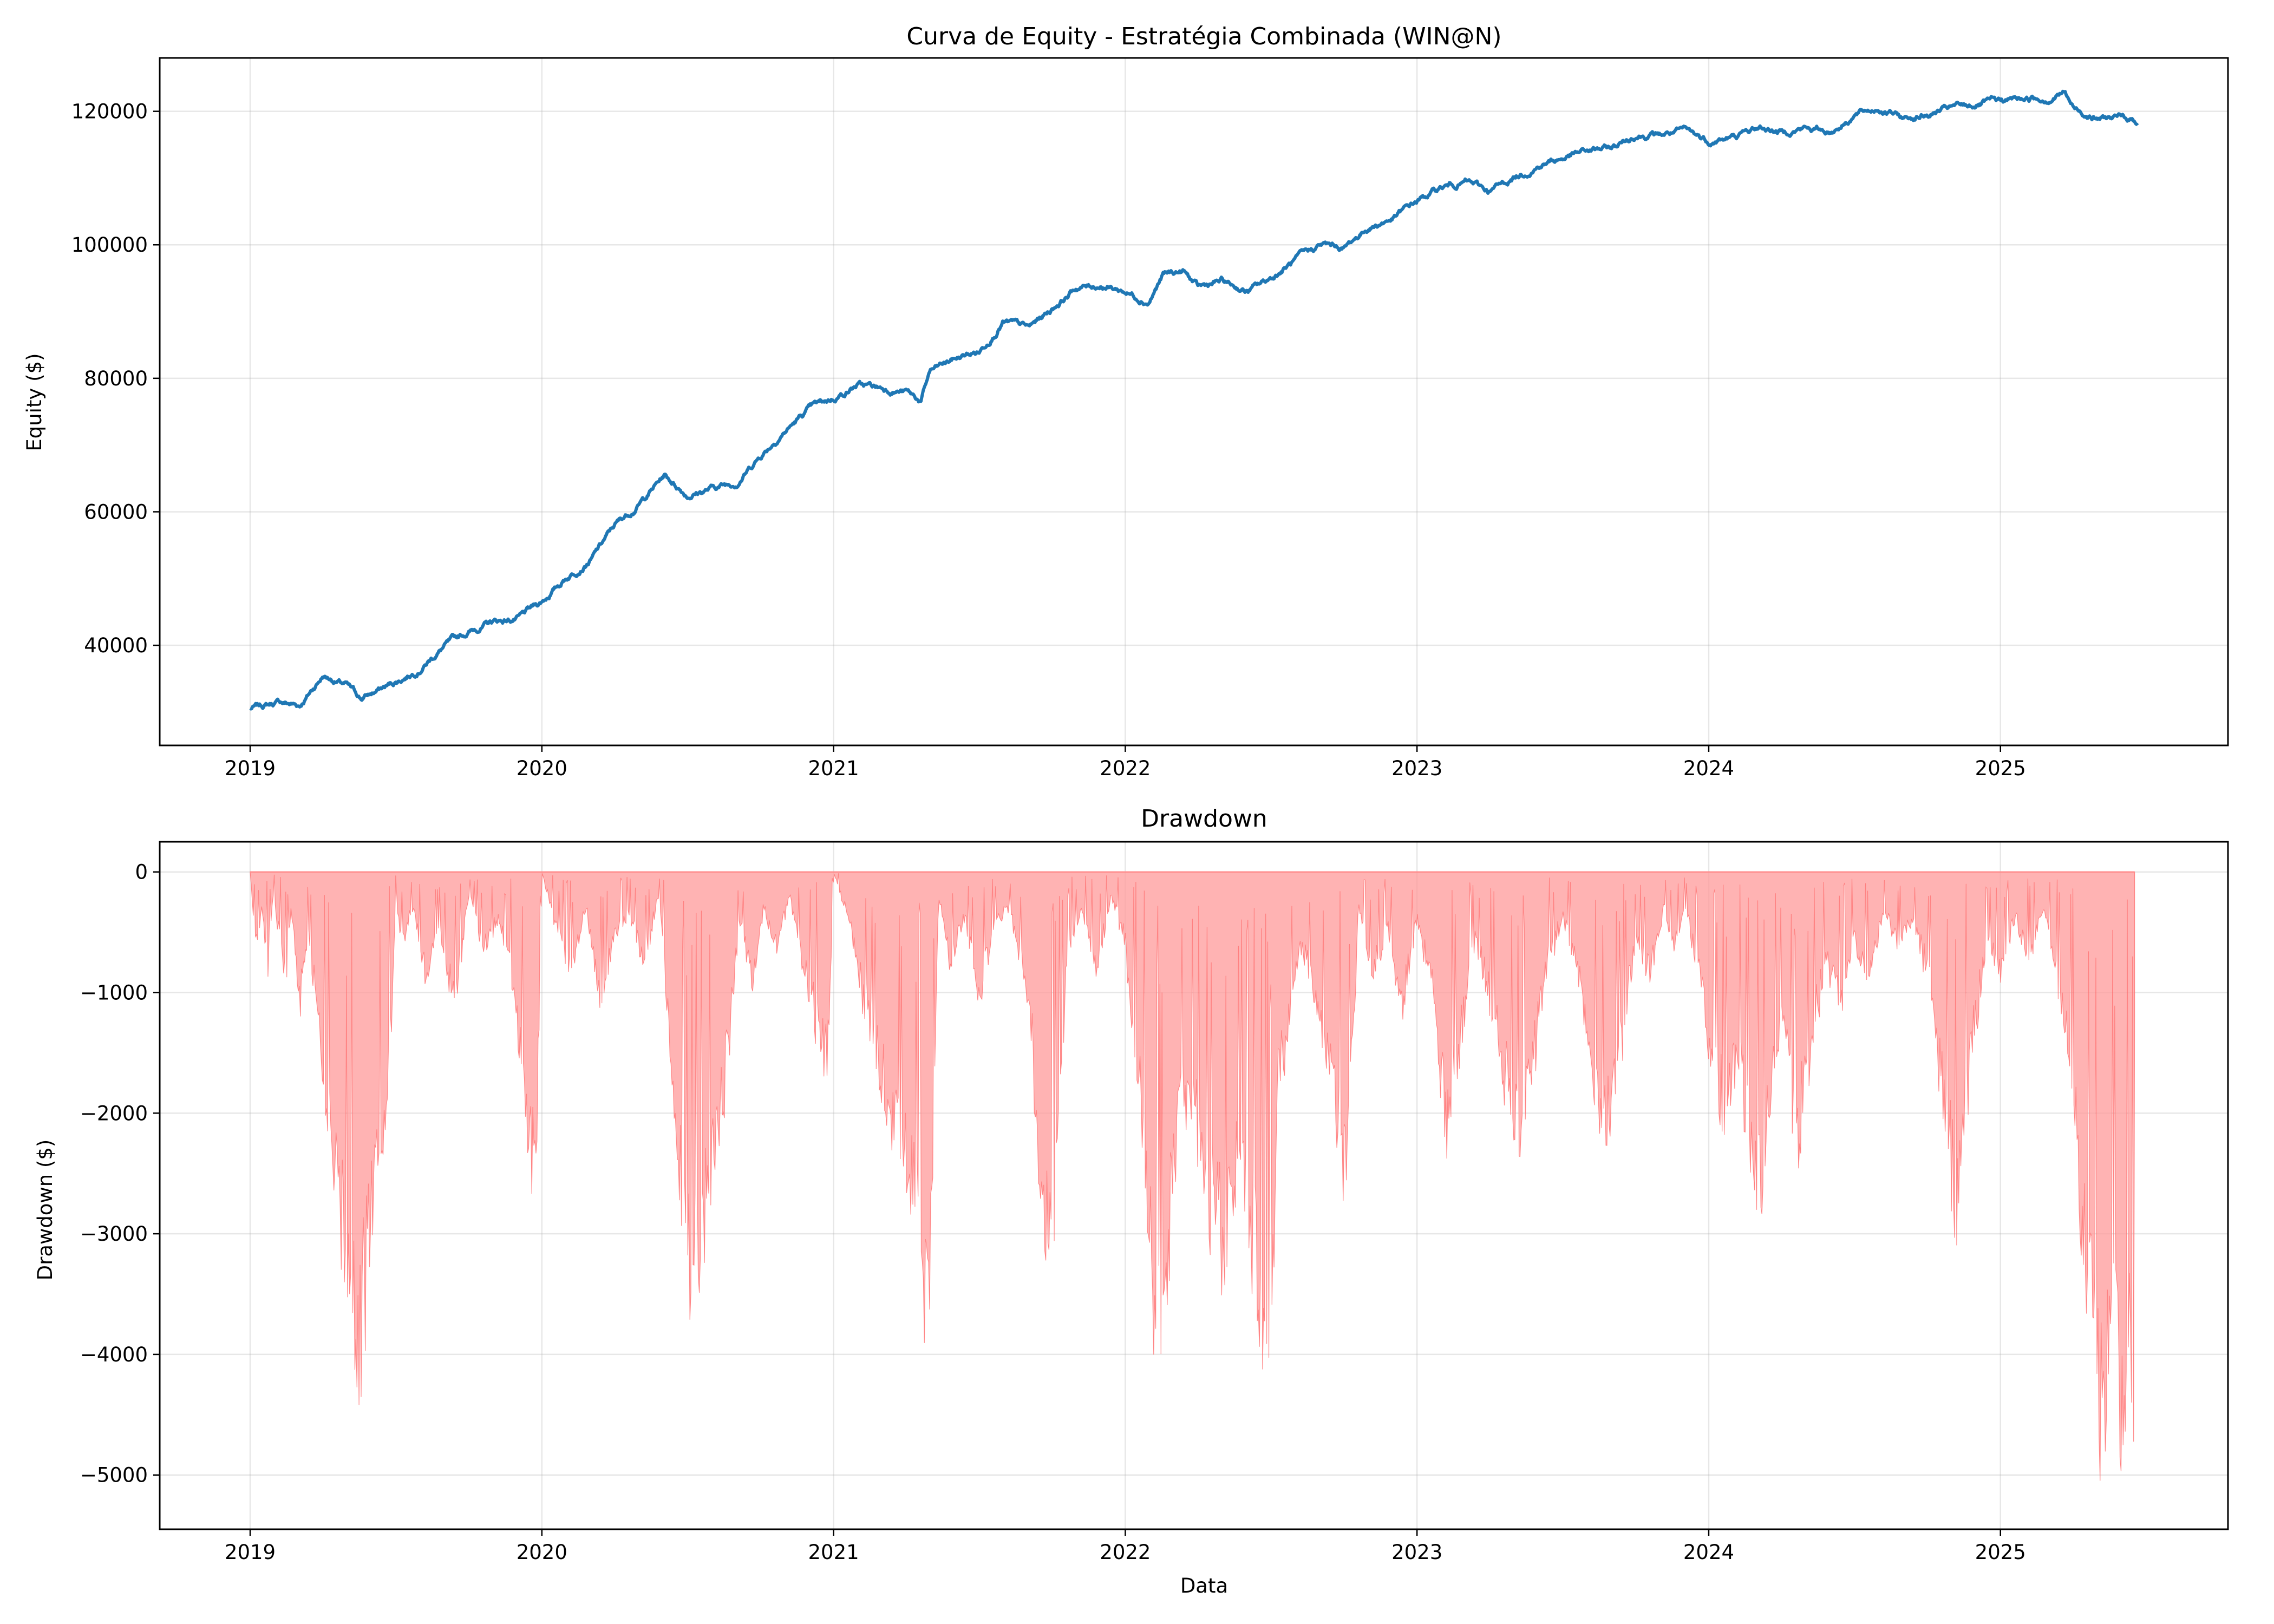 This screenshot has height=1624, width=2274. What do you see at coordinates (110, 245) in the screenshot?
I see `equity-y-tick-label: 100000` at bounding box center [110, 245].